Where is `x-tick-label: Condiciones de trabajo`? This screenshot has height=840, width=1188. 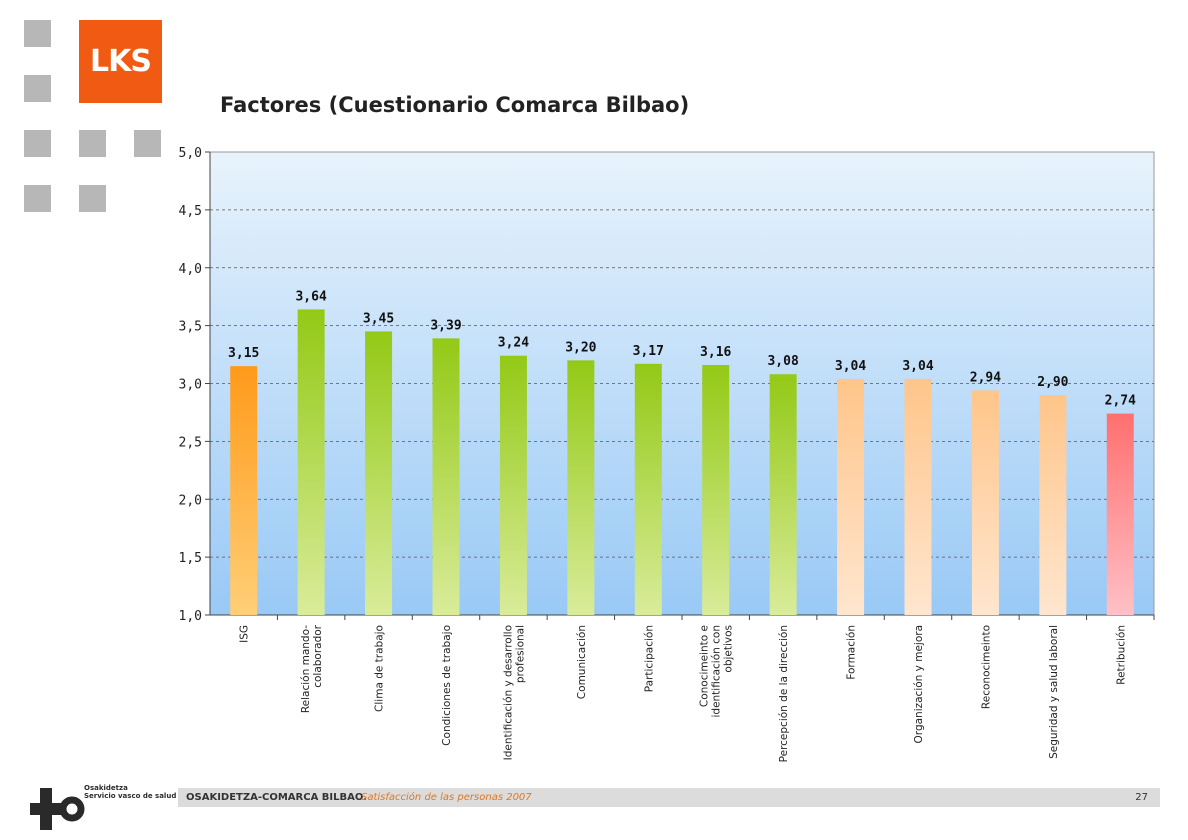
x-tick-label: Condiciones de trabajo is located at coordinates (447, 685).